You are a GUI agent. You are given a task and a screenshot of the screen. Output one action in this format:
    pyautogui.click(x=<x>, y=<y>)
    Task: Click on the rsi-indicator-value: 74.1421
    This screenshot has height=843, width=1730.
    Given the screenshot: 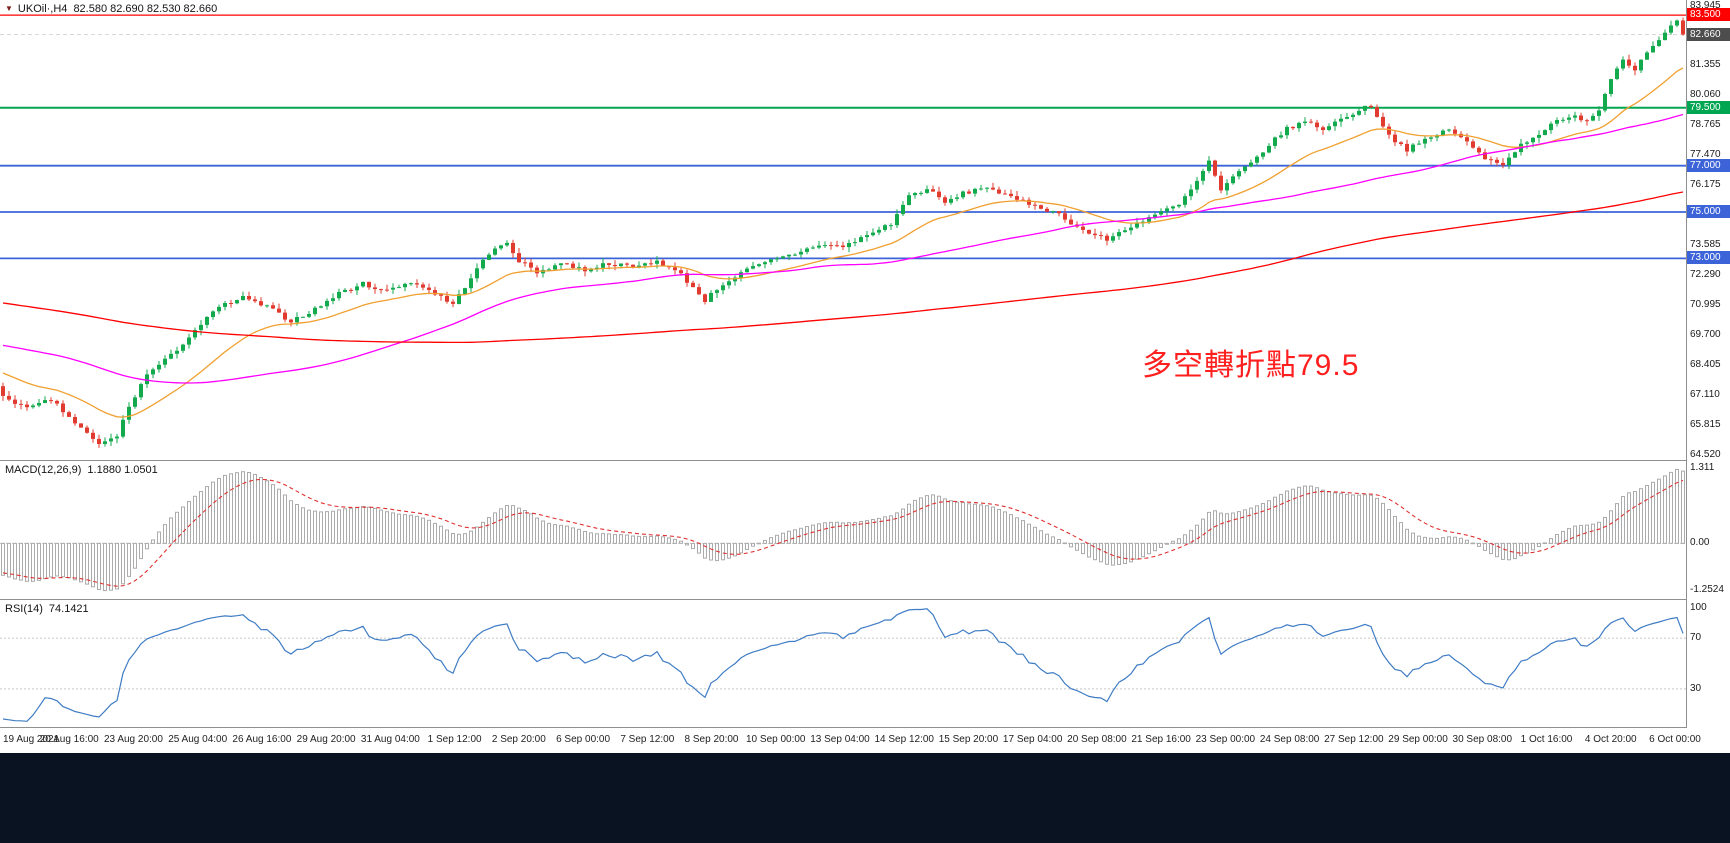 What is the action you would take?
    pyautogui.click(x=68, y=609)
    